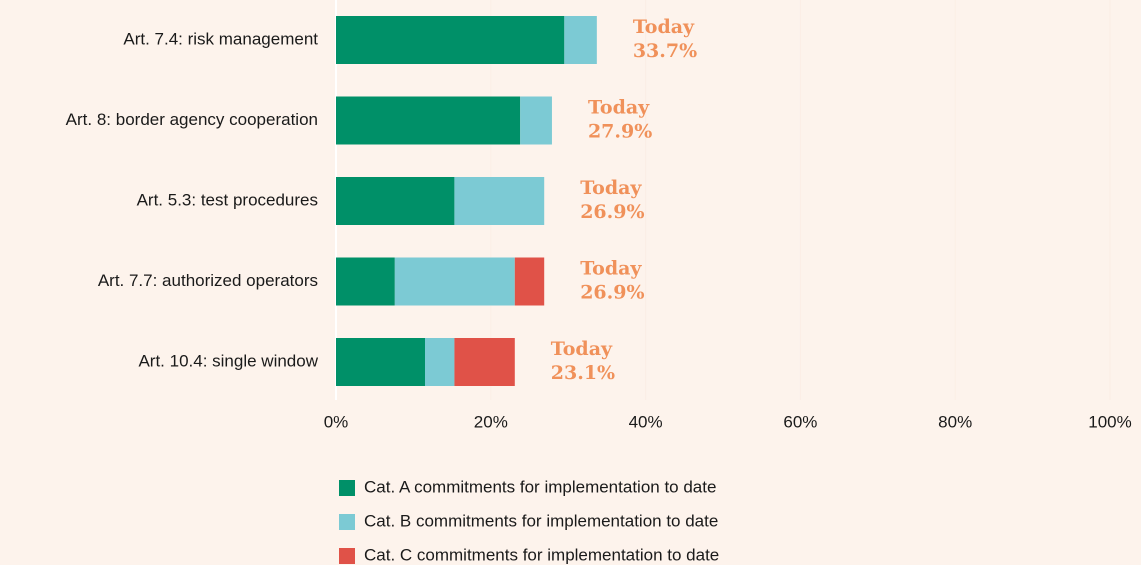  Describe the element at coordinates (665, 51) in the screenshot. I see `annotation-total: 33.7%` at that location.